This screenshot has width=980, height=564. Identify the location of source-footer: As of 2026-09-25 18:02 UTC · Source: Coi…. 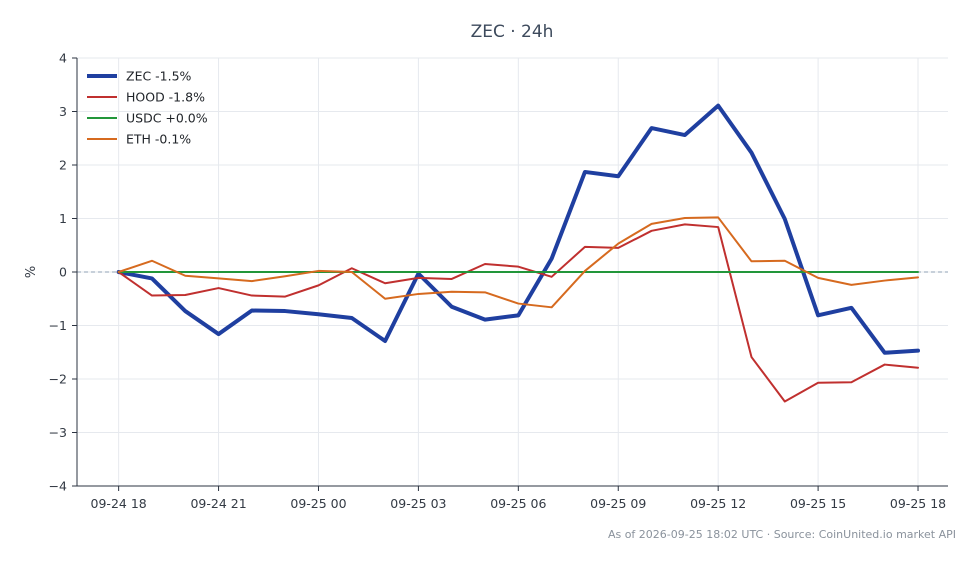
(782, 534).